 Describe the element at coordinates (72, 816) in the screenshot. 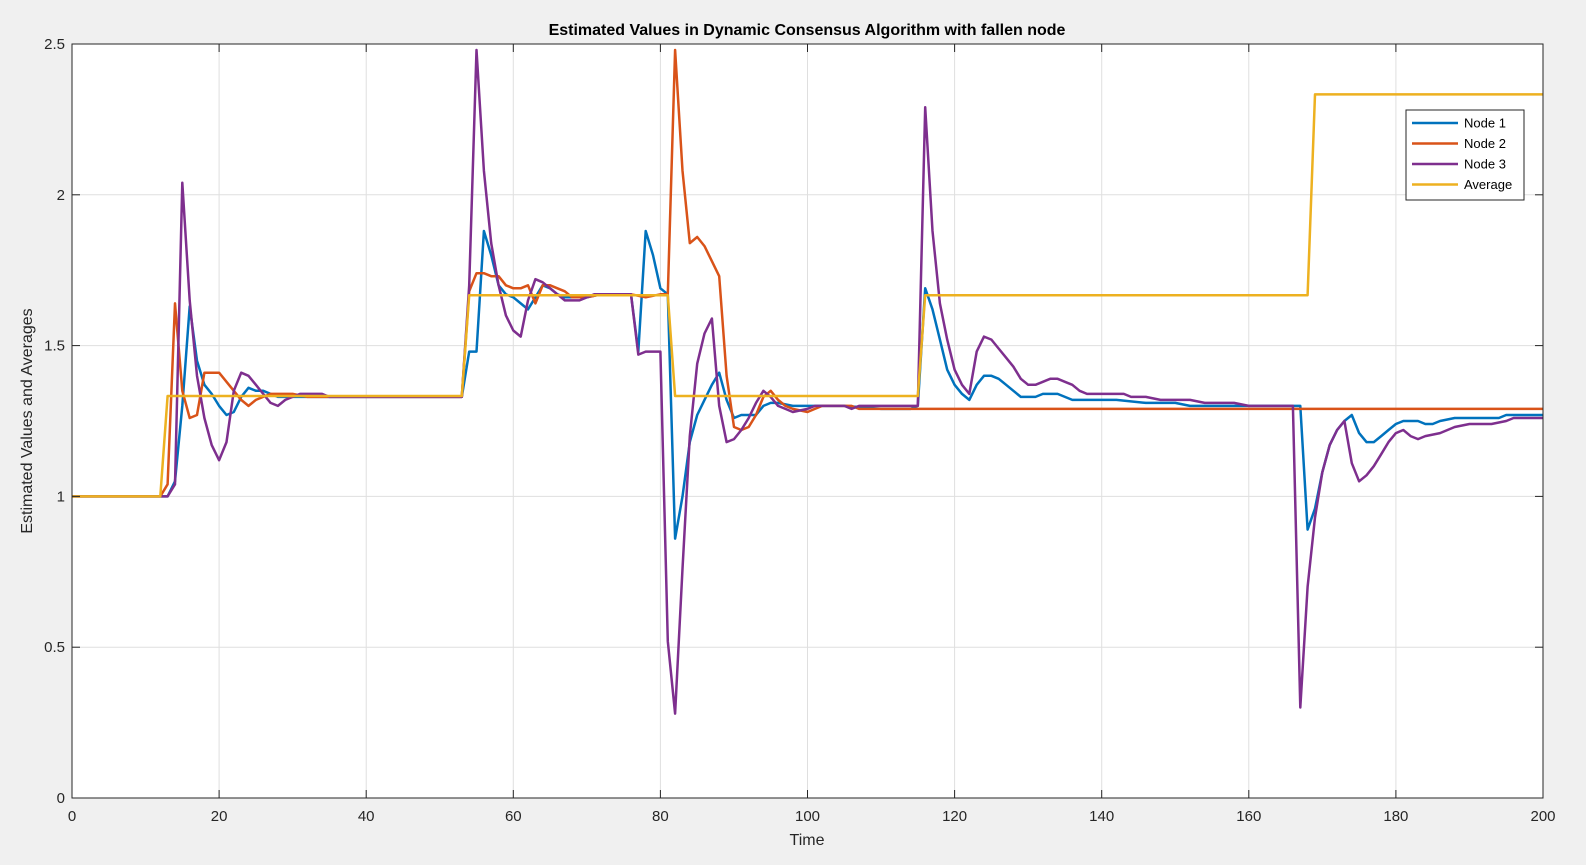

I see `x-tick-label: 0` at that location.